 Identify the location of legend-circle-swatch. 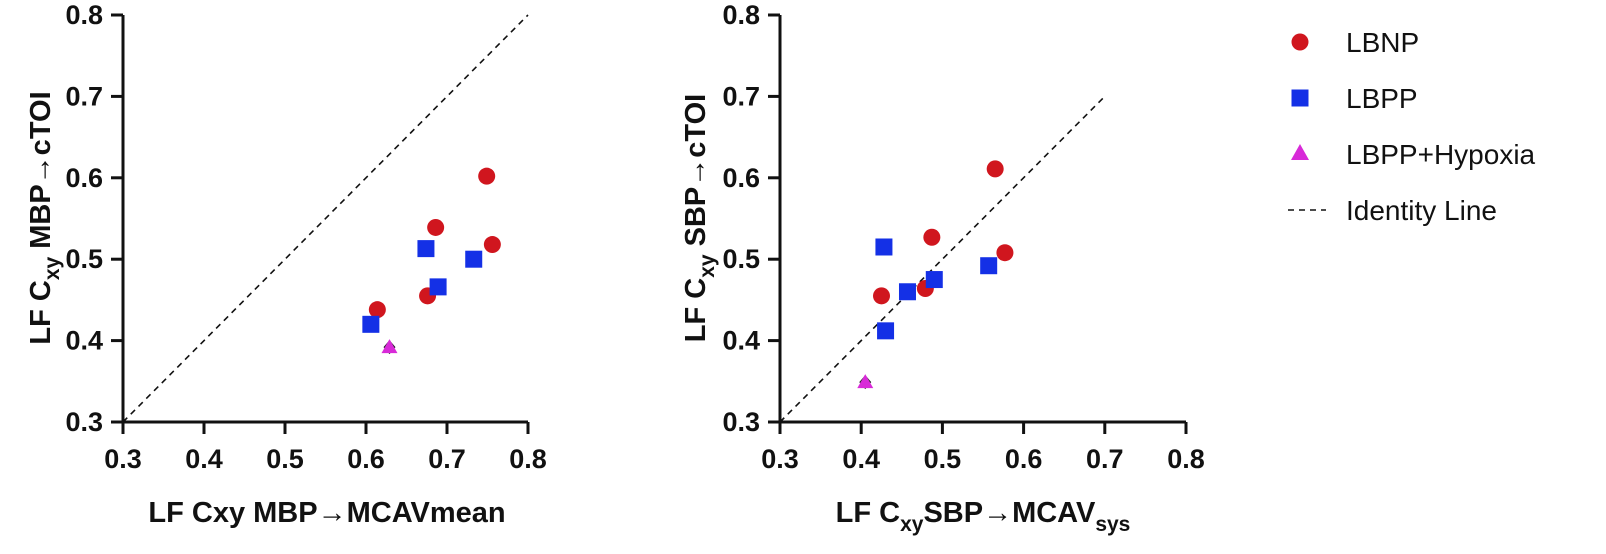
(1300, 42).